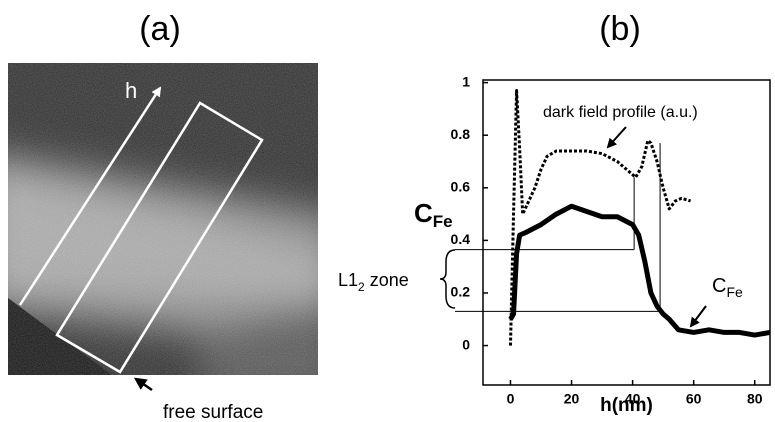  Describe the element at coordinates (131, 90) in the screenshot. I see `axis-label: h` at that location.